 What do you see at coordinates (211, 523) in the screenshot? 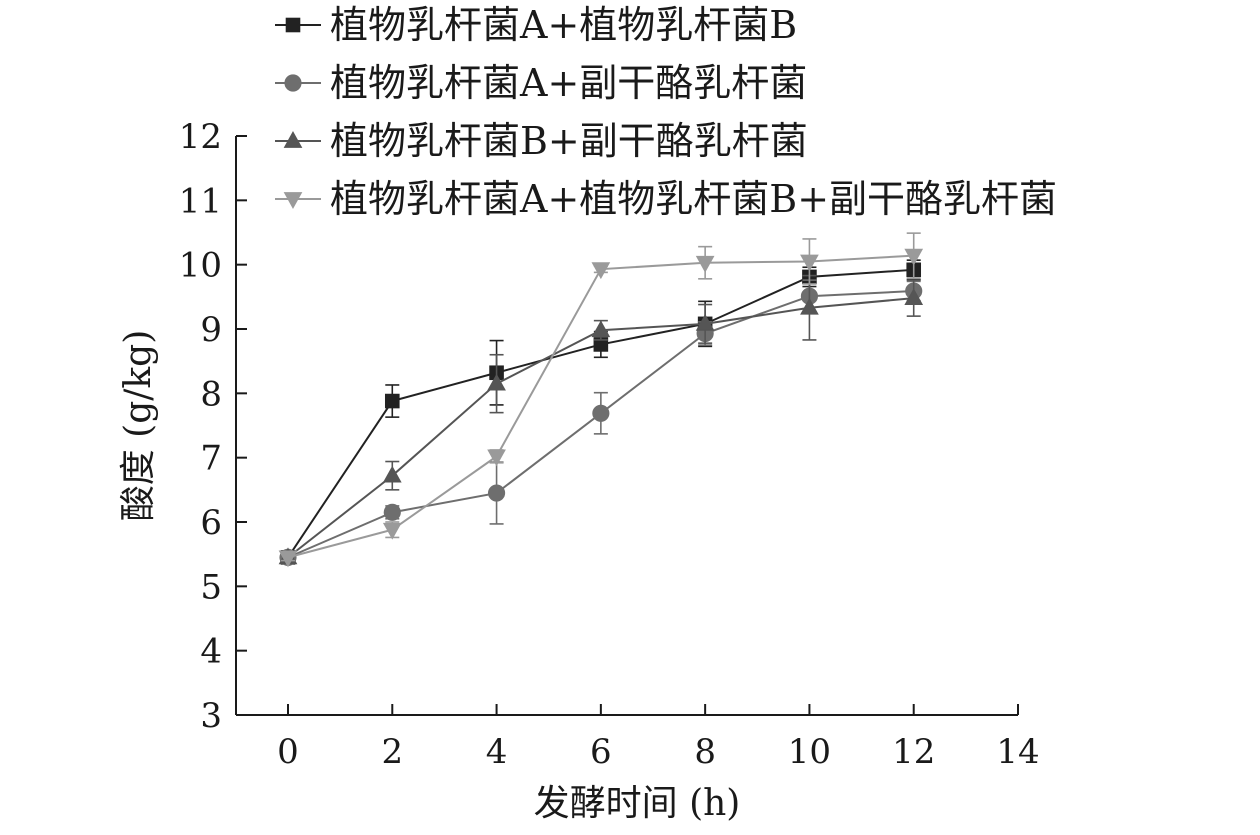
I see `y-tick-label: 6` at bounding box center [211, 523].